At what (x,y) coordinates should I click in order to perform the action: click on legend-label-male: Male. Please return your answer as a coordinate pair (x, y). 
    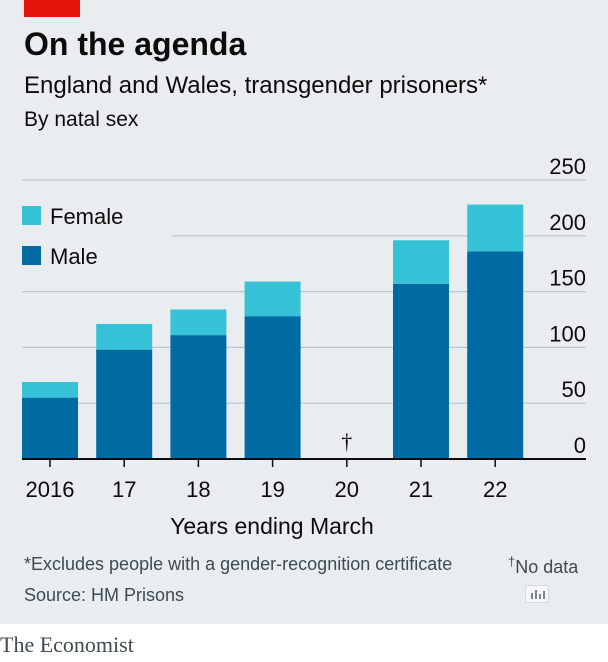
    Looking at the image, I should click on (74, 256).